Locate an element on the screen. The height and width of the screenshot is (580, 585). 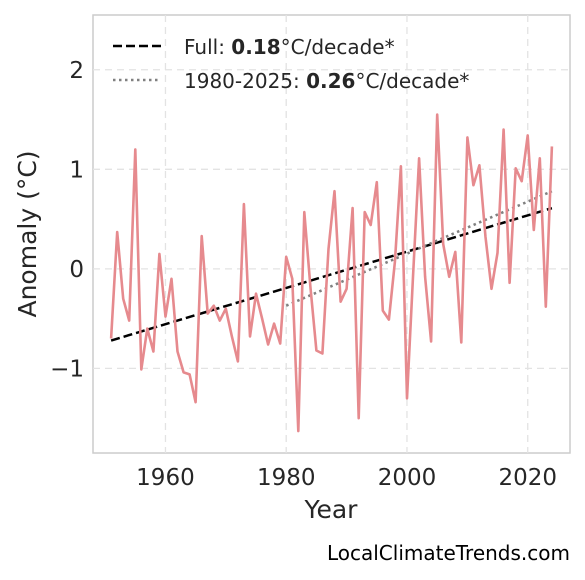
legend-entry-full: Full: 0.18°C/decade* is located at coordinates (289, 47).